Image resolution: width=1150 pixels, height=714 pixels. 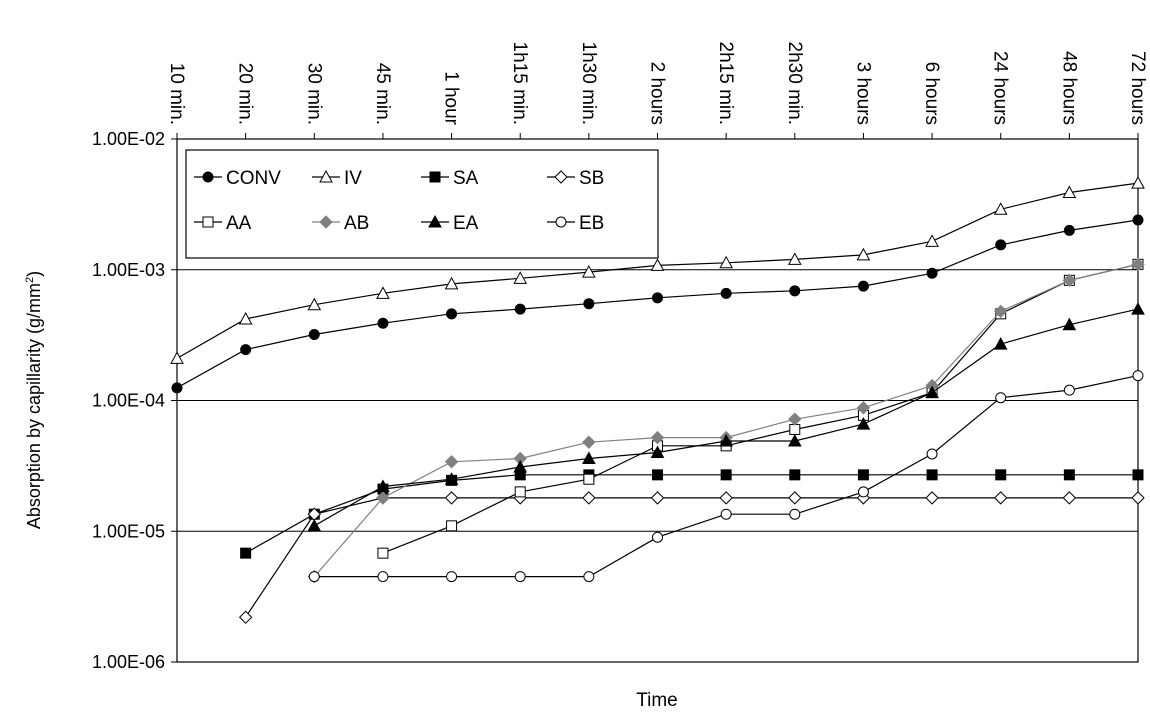 I want to click on y-tick-label: 1.00E-06, so click(x=128, y=662).